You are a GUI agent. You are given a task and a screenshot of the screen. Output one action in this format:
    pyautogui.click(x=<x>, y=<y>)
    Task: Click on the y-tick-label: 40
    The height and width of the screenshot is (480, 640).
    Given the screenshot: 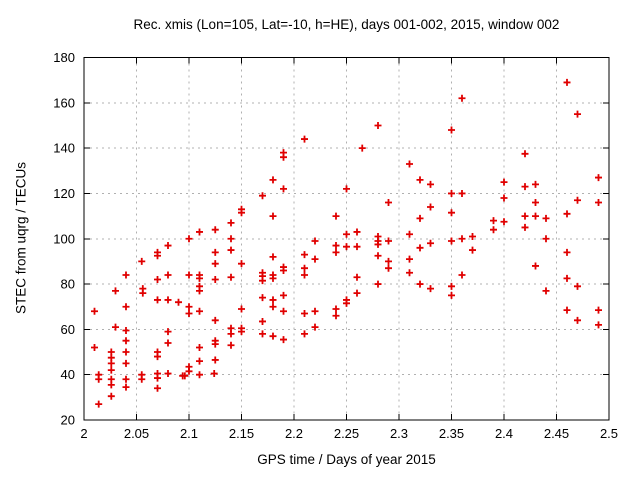 What is the action you would take?
    pyautogui.click(x=68, y=374)
    